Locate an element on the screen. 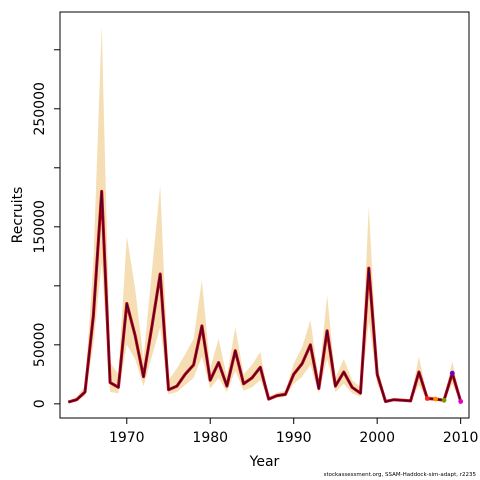  y-tick-label: 250000 is located at coordinates (40, 108).